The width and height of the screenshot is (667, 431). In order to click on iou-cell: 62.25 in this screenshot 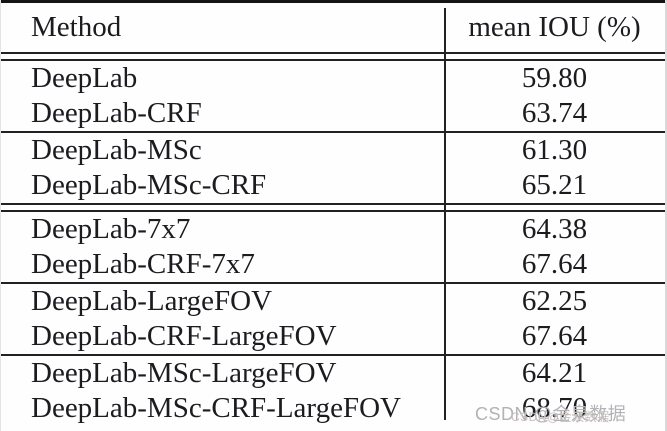, I will do `click(554, 301)`.